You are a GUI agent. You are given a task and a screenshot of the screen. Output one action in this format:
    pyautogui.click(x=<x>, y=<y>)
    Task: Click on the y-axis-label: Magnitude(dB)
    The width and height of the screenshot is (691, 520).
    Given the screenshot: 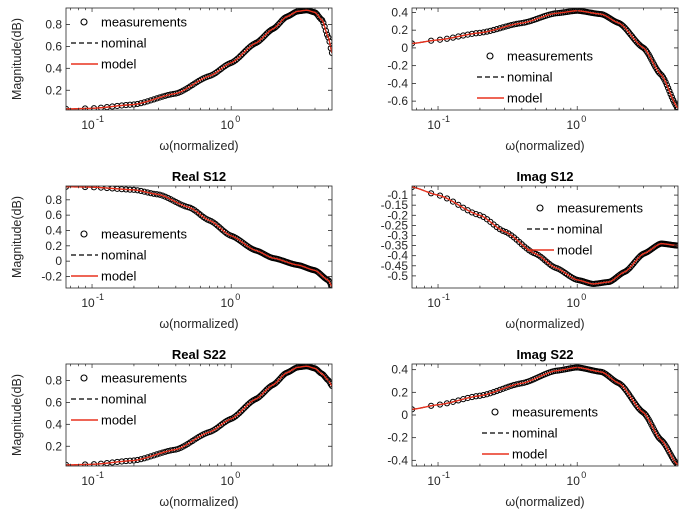 What is the action you would take?
    pyautogui.click(x=17, y=59)
    